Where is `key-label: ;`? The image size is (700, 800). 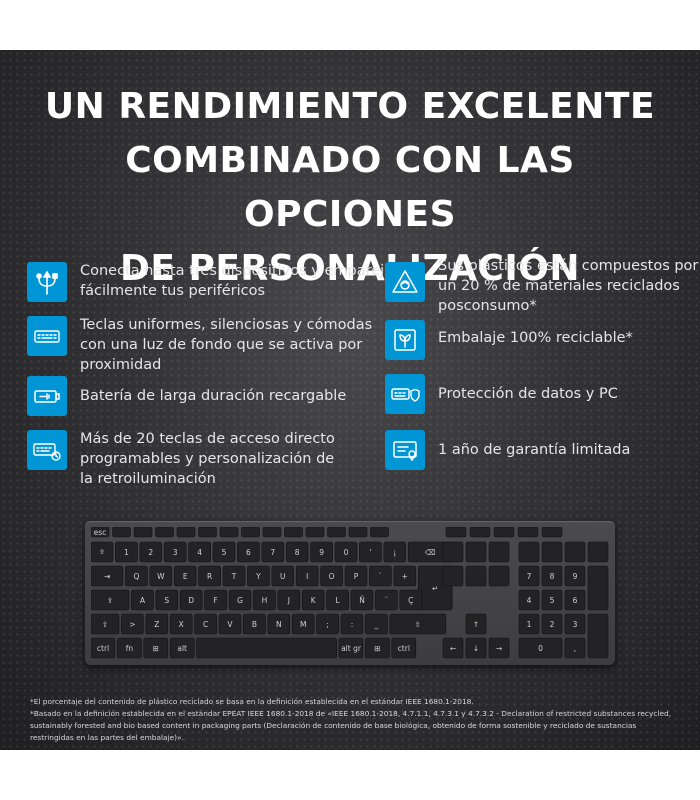
key-label: ; is located at coordinates (327, 624).